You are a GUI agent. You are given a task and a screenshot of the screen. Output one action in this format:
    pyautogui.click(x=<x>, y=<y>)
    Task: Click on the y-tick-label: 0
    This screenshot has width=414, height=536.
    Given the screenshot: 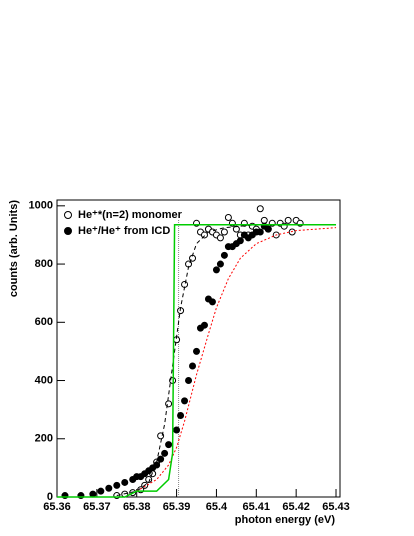 What is the action you would take?
    pyautogui.click(x=50, y=497)
    